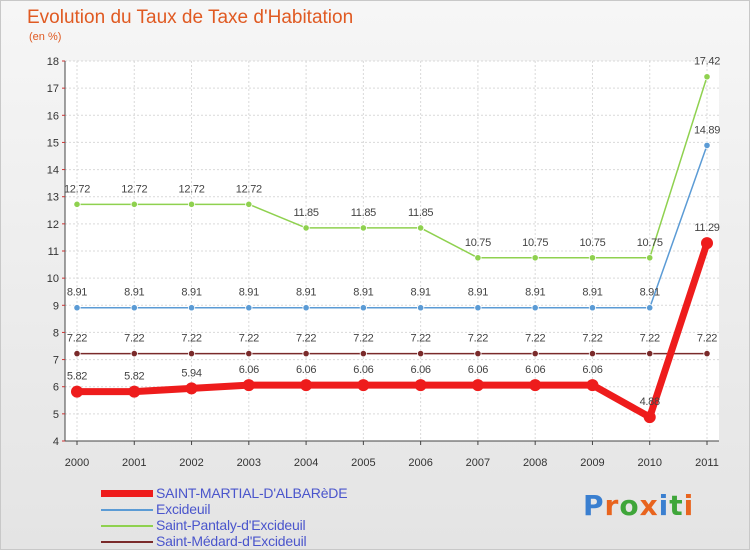 The image size is (750, 550). Describe the element at coordinates (53, 252) in the screenshot. I see `y-tick-label: 11` at that location.